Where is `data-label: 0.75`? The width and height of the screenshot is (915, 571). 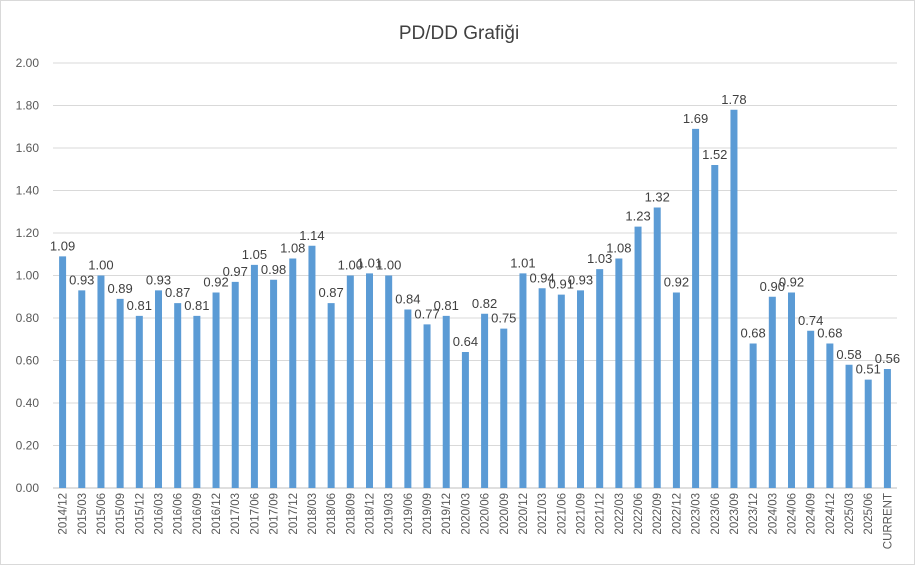 data-label: 0.75 is located at coordinates (503, 318).